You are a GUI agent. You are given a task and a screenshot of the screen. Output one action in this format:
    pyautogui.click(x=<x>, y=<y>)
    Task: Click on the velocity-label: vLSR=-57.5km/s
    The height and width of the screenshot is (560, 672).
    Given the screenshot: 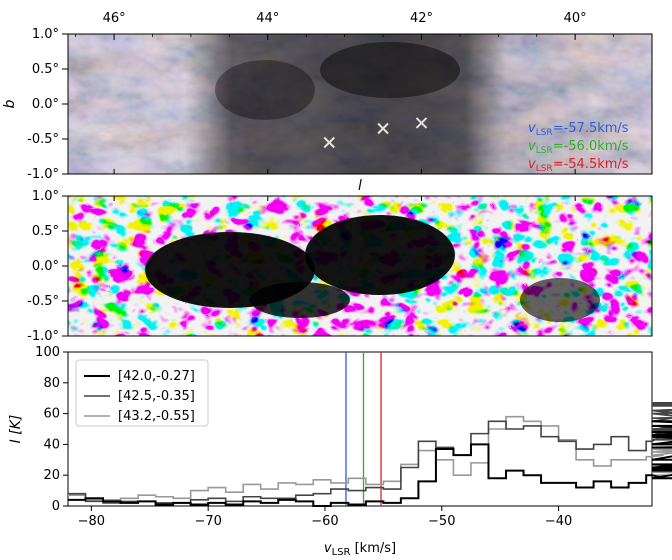 What is the action you would take?
    pyautogui.click(x=578, y=129)
    